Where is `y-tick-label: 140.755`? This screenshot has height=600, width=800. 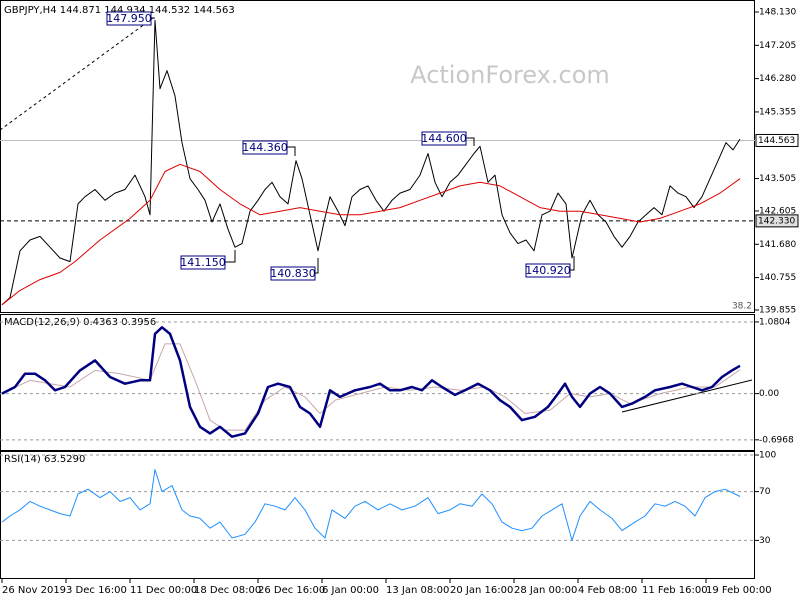 y-tick-label: 140.755 is located at coordinates (777, 278).